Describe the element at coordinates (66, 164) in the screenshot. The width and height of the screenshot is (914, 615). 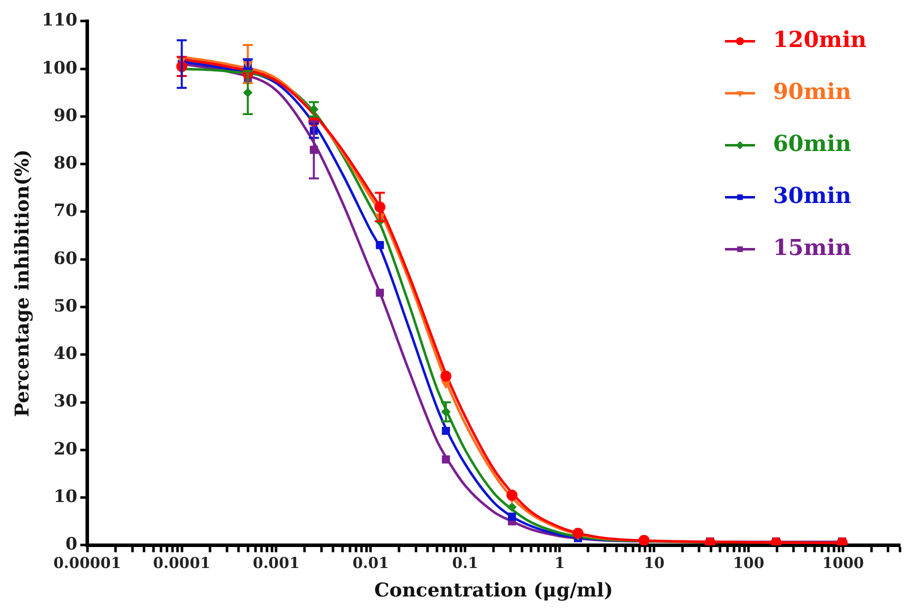
I see `y-tick-label: 80` at that location.